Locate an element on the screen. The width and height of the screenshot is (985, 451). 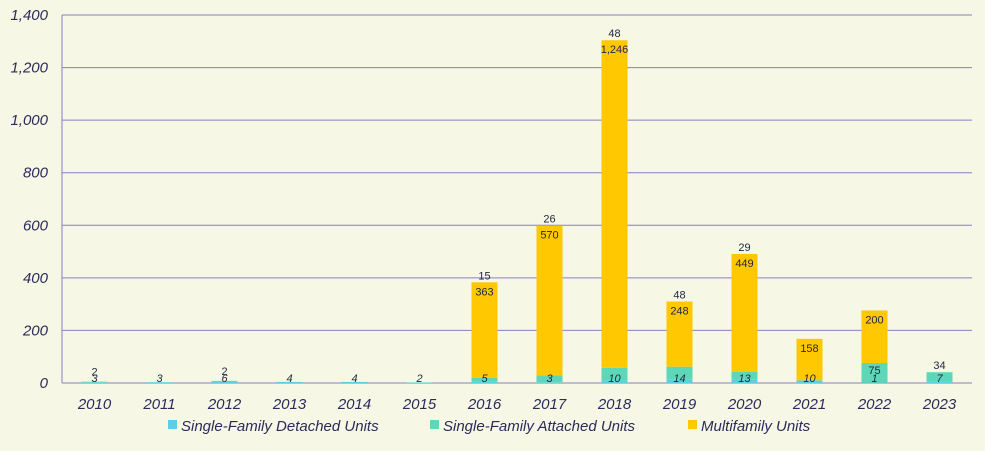
x-tick-label: 2018 is located at coordinates (614, 404).